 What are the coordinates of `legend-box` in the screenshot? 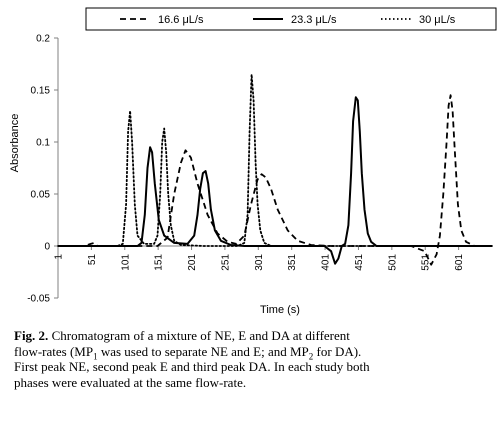 It's located at (291, 19).